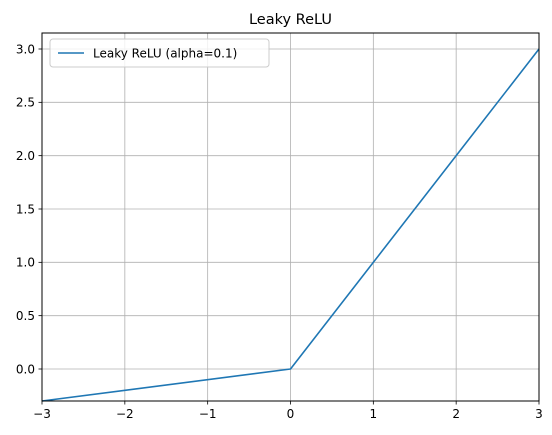 This screenshot has width=552, height=435. Describe the element at coordinates (25, 209) in the screenshot. I see `y-tick-label: 1.5` at that location.